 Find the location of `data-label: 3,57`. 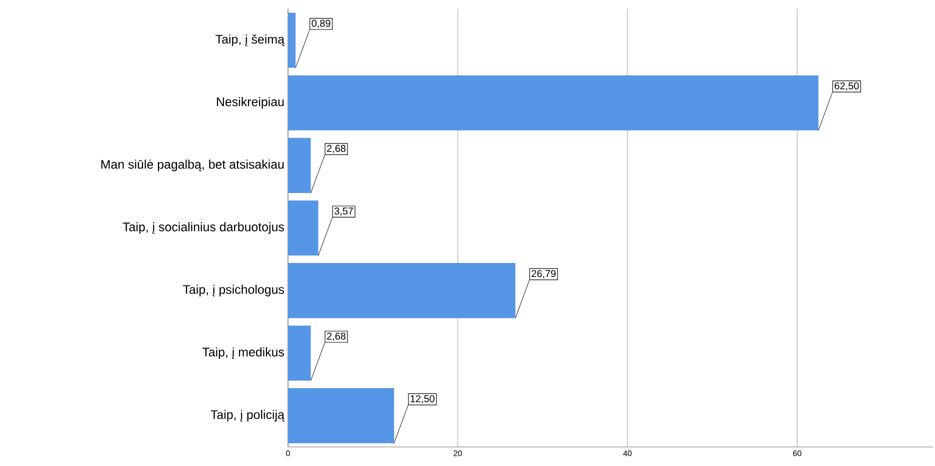

data-label: 3,57 is located at coordinates (343, 211).